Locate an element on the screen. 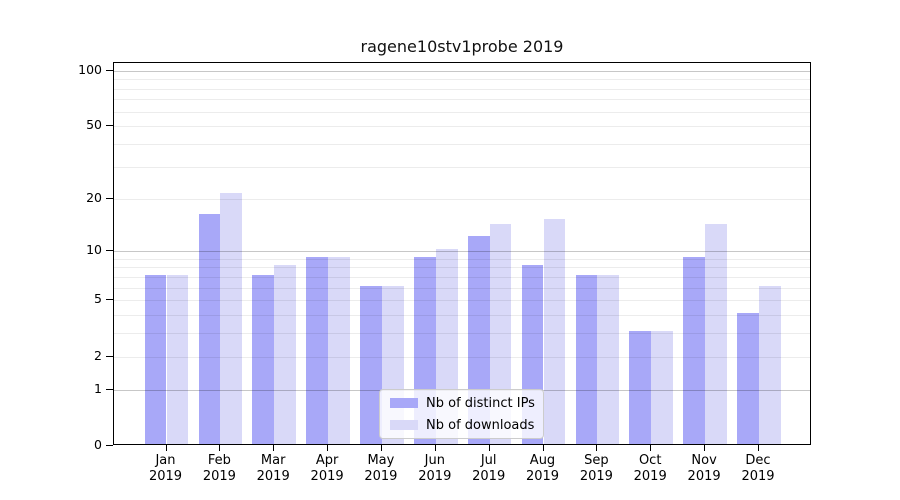 The width and height of the screenshot is (900, 500). x-tick-mark-mar is located at coordinates (274, 448).